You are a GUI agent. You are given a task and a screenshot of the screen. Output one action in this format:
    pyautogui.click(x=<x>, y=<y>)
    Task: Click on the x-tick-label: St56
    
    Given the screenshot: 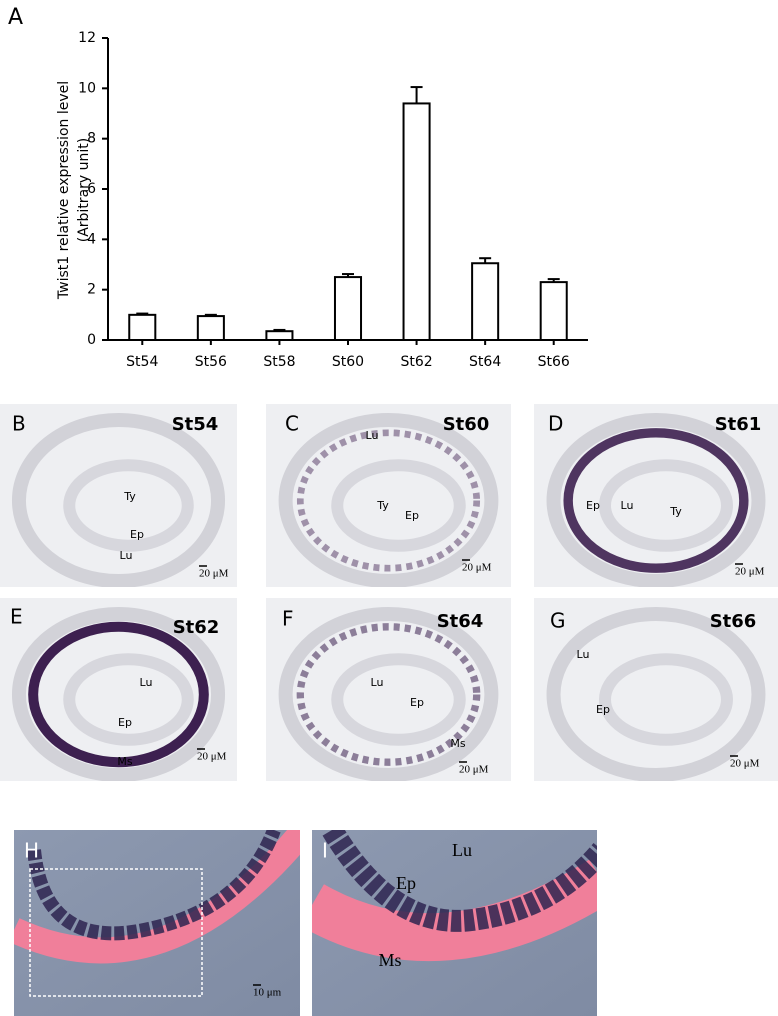 What is the action you would take?
    pyautogui.click(x=211, y=362)
    